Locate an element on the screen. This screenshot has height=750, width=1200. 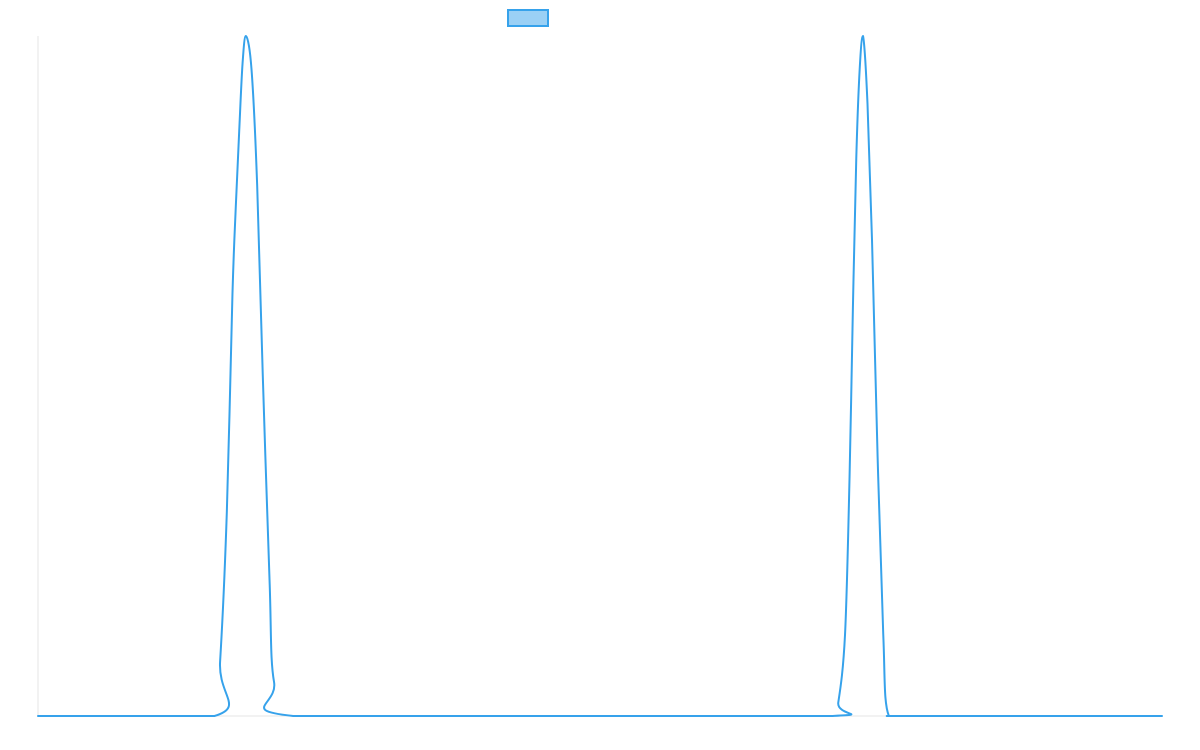
legend is located at coordinates (528, 18).